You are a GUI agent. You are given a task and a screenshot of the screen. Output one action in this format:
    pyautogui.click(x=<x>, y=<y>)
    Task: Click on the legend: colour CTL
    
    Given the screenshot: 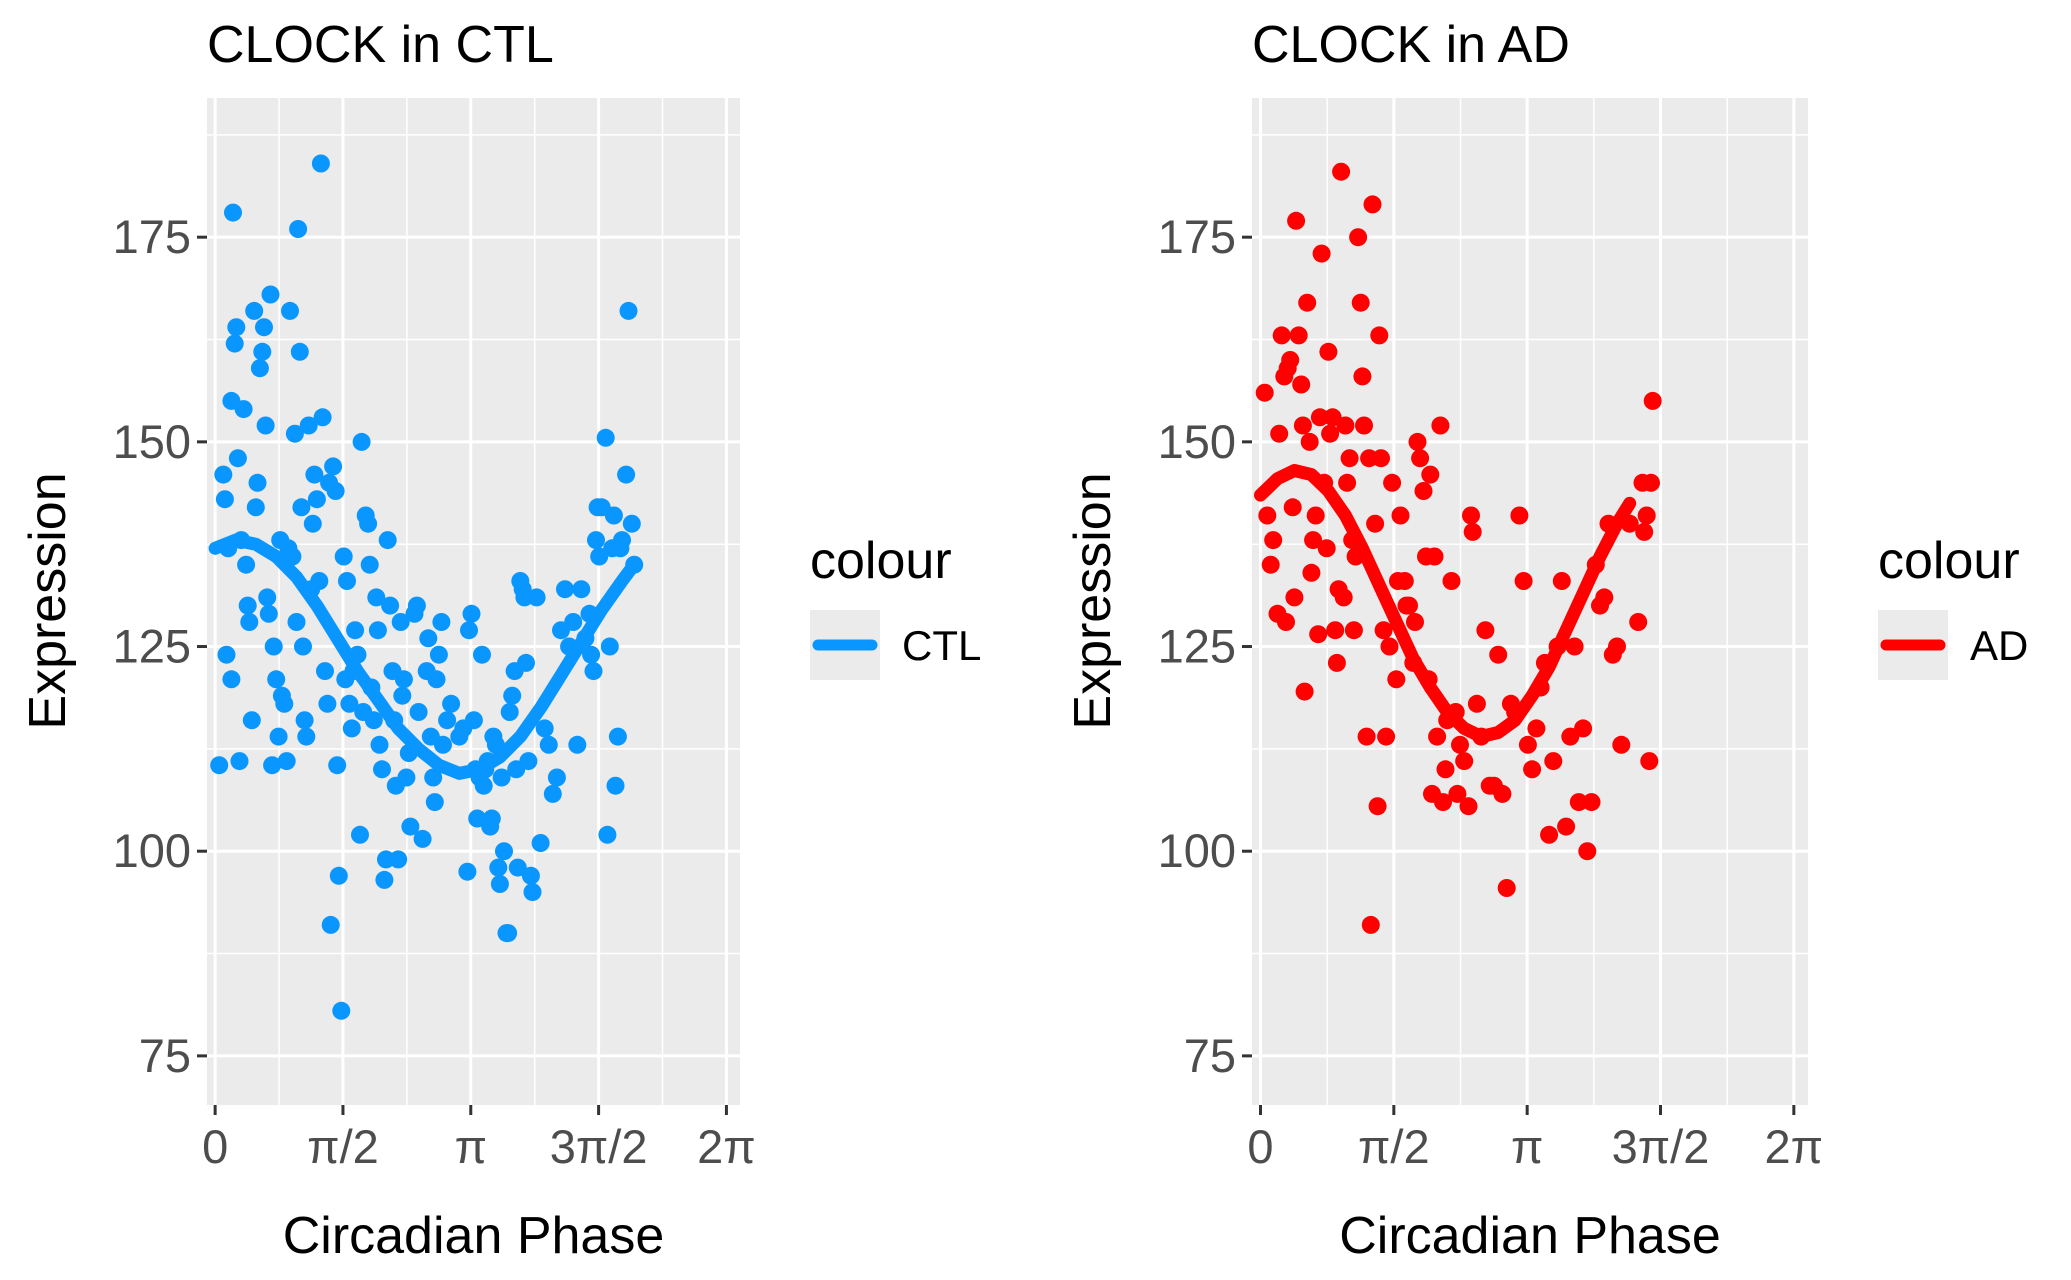 What is the action you would take?
    pyautogui.click(x=895, y=606)
    